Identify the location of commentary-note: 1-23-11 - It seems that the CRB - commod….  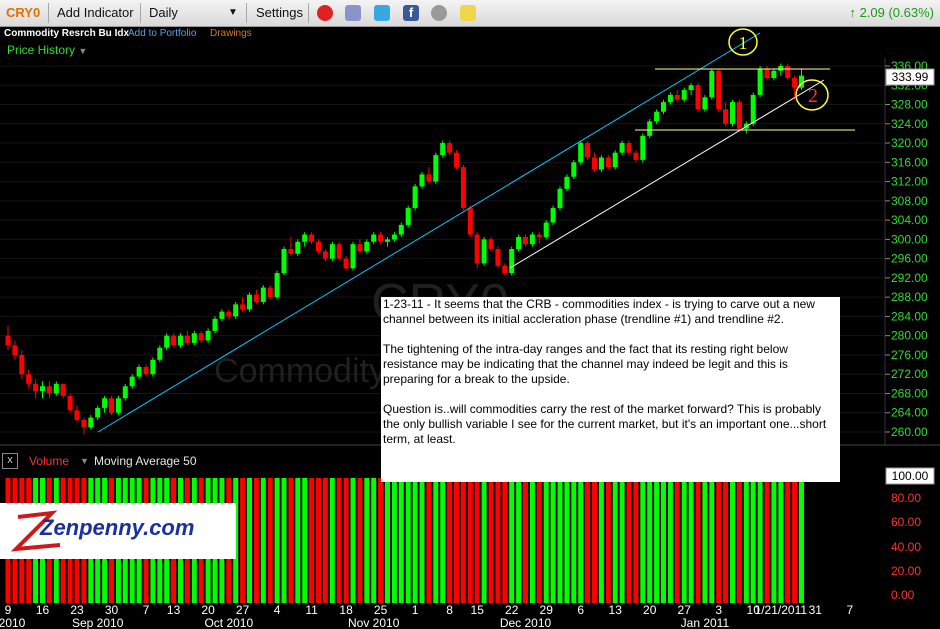
(610, 389).